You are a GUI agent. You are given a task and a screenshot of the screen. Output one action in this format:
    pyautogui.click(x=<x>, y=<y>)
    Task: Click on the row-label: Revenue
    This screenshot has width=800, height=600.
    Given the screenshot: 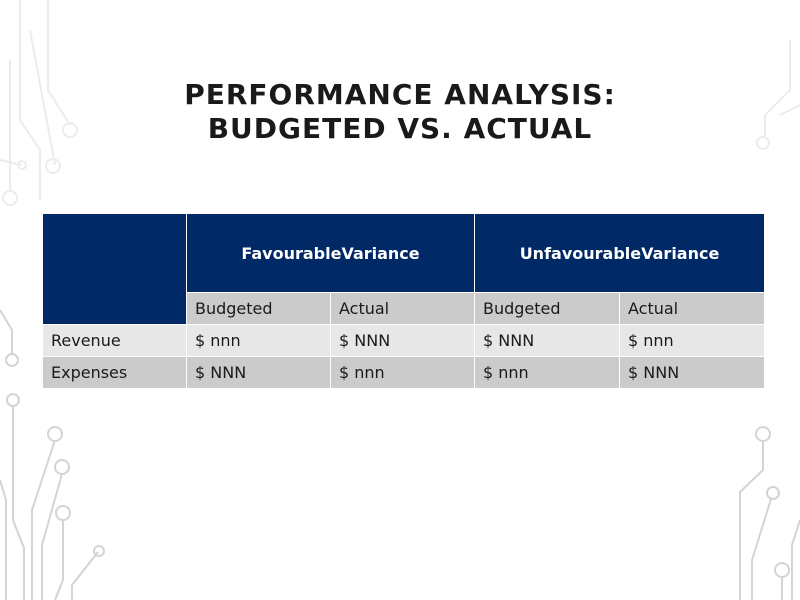 What is the action you would take?
    pyautogui.click(x=114, y=340)
    